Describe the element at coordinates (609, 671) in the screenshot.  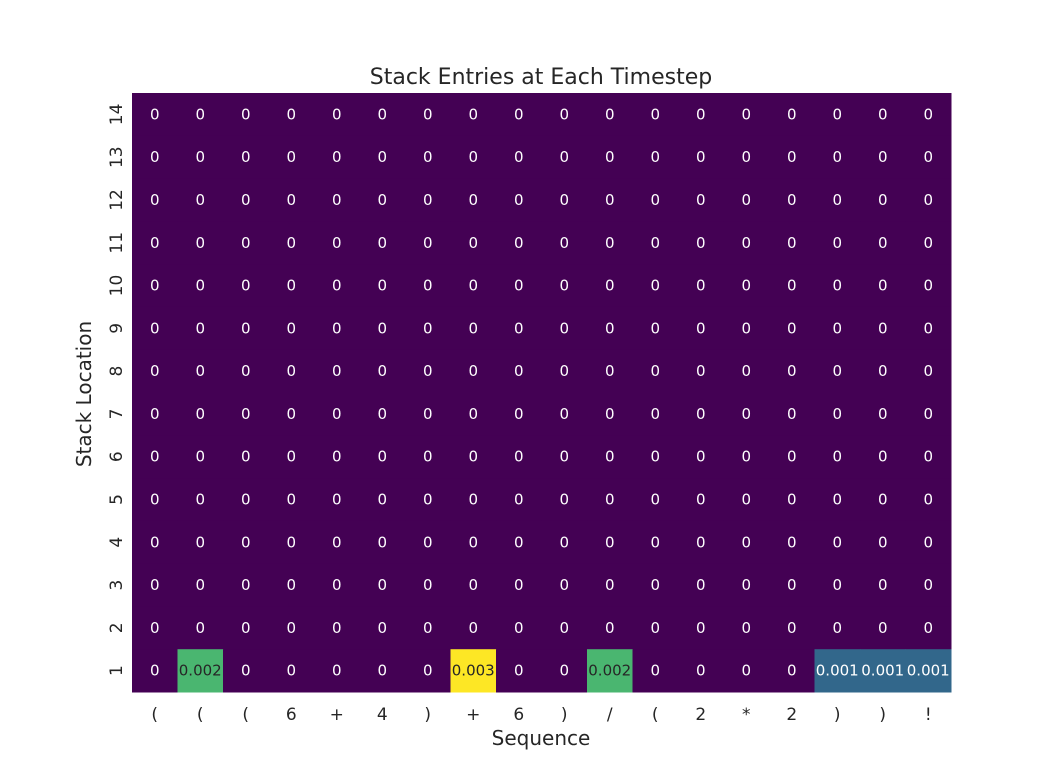
I see `cell-value-label: 0.002` at that location.